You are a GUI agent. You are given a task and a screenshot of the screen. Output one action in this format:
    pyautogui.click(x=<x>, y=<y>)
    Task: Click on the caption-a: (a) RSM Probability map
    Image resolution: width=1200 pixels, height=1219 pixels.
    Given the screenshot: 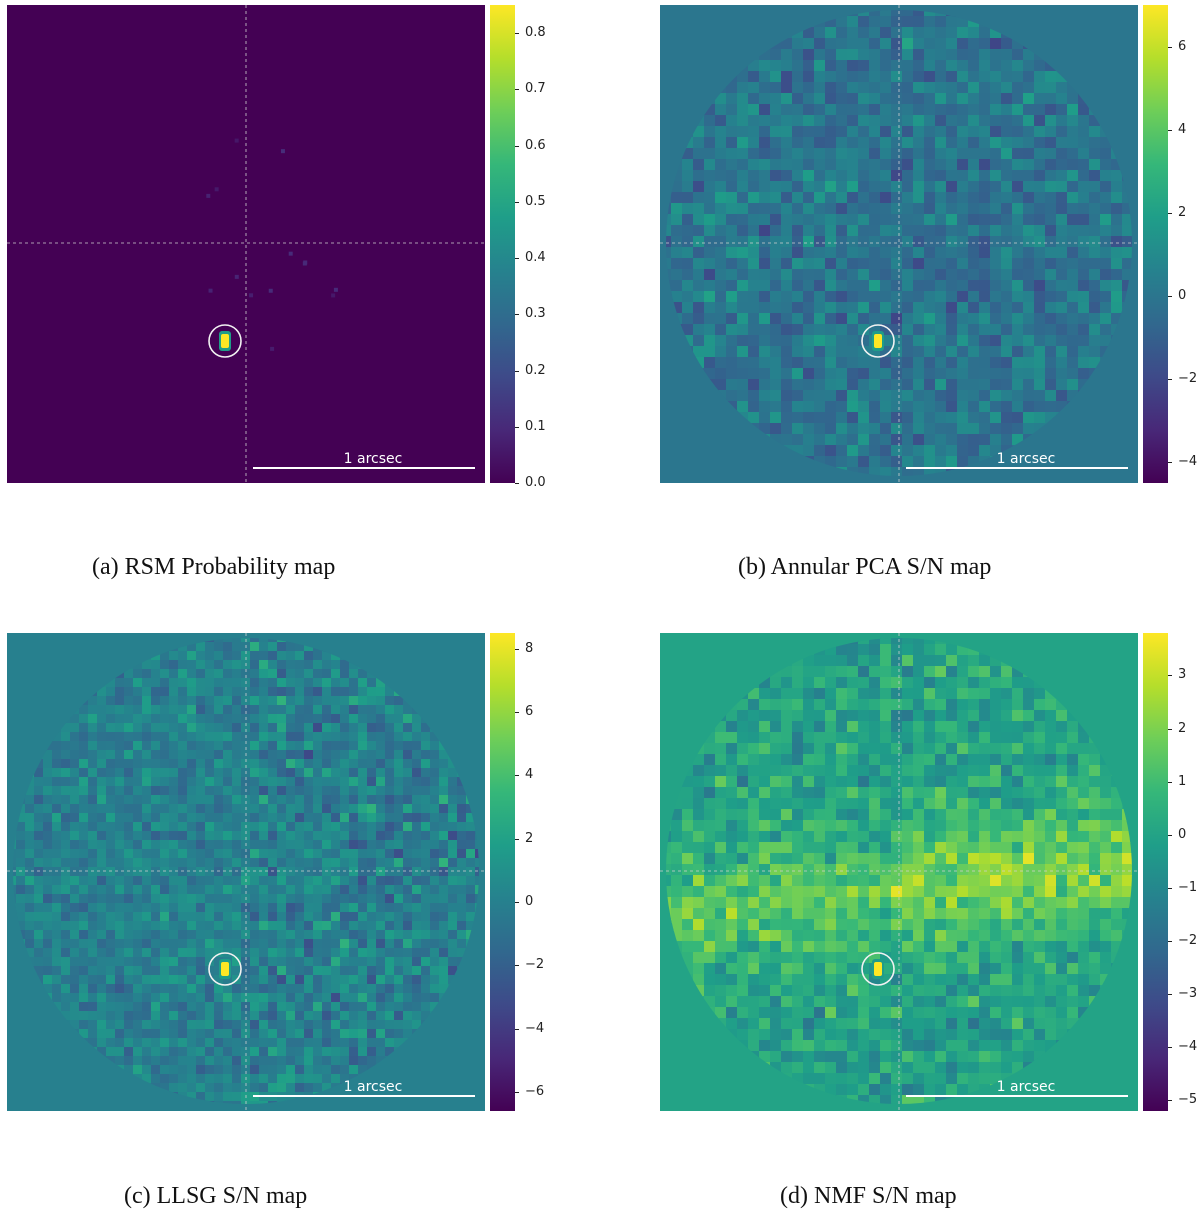 What is the action you would take?
    pyautogui.click(x=214, y=567)
    